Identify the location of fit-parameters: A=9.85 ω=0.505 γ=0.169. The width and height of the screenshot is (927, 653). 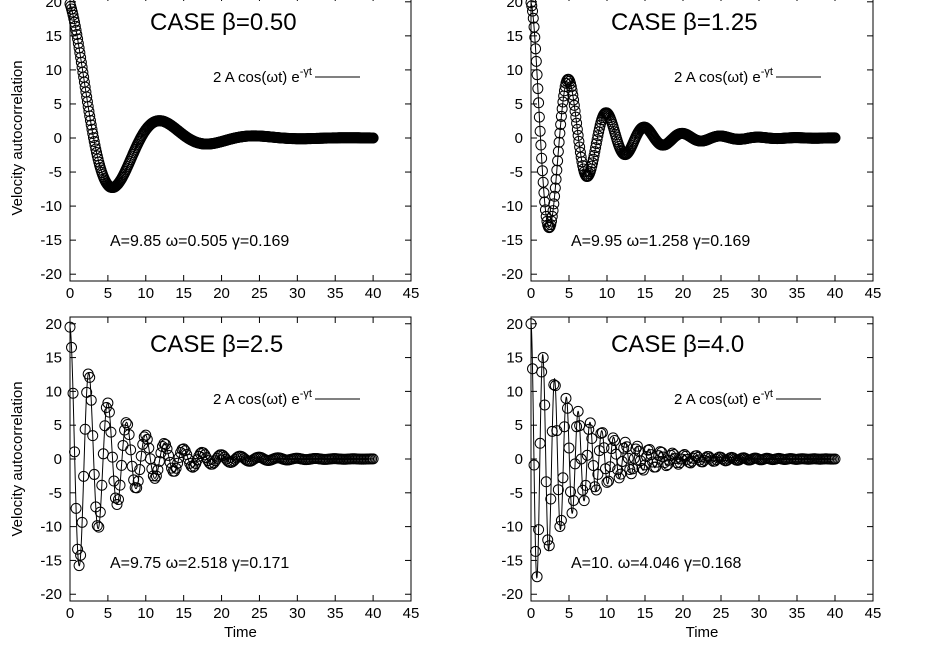
(199, 241).